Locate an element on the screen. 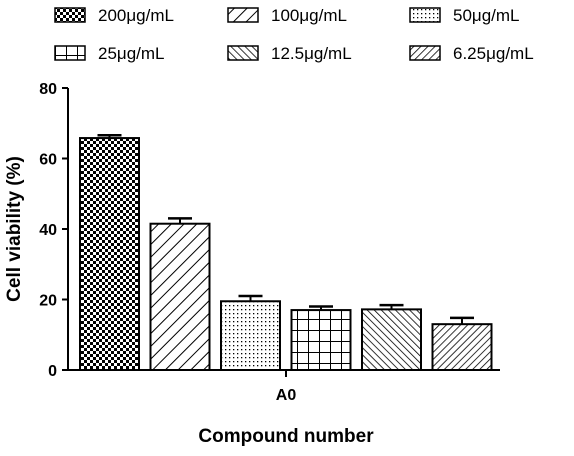  legend-label-5: 12.5μg/mL is located at coordinates (311, 53).